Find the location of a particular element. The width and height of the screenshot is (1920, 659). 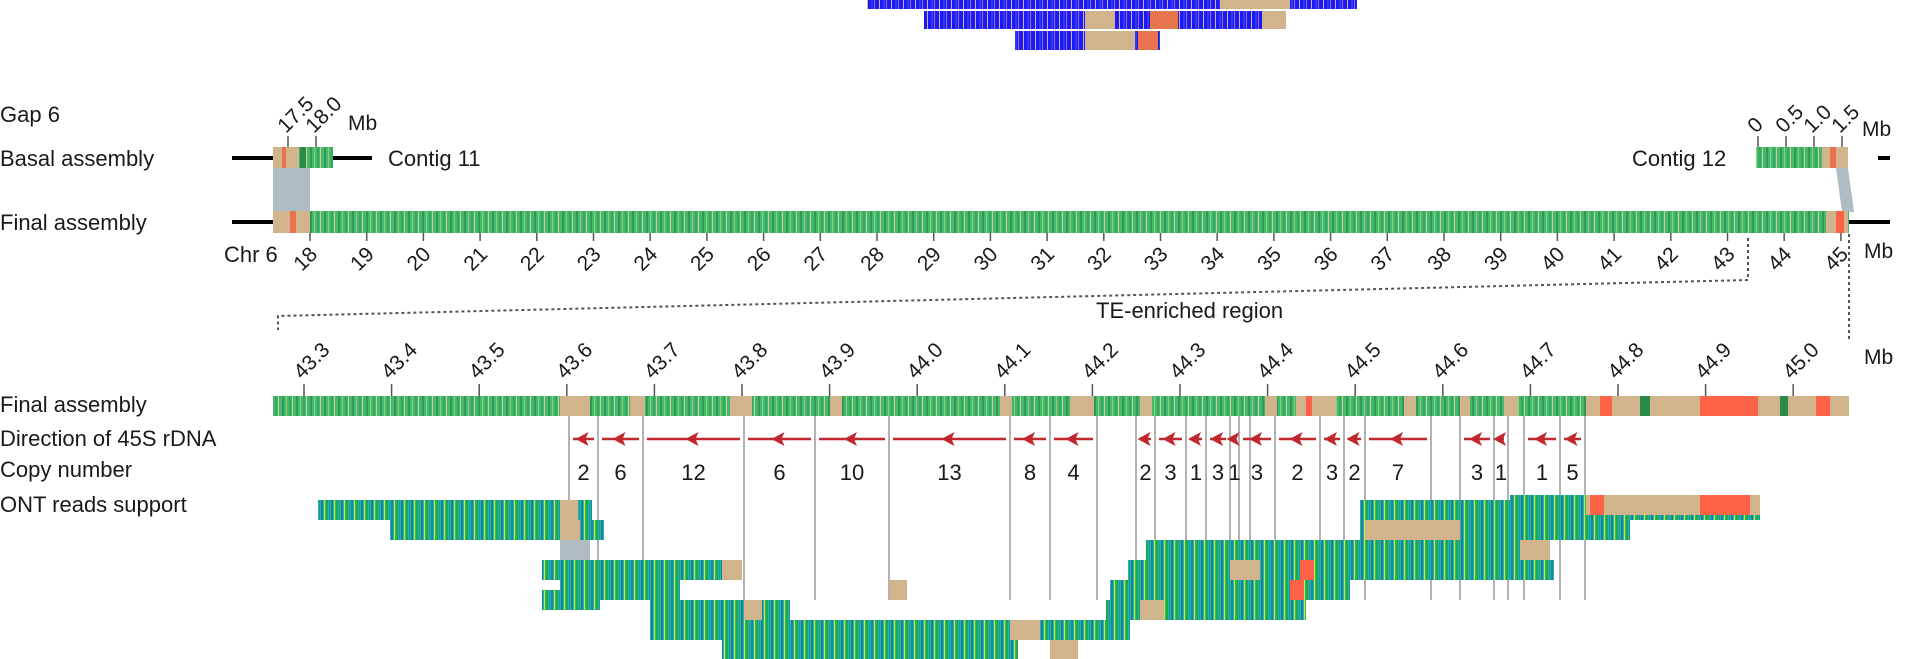

chr-tick-label: 30 is located at coordinates (986, 259).